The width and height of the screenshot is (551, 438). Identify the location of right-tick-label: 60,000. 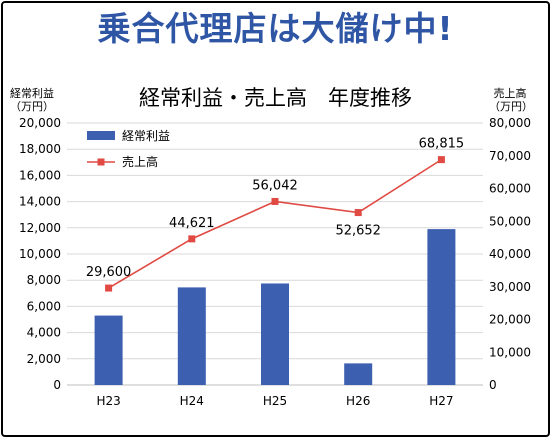
(510, 189).